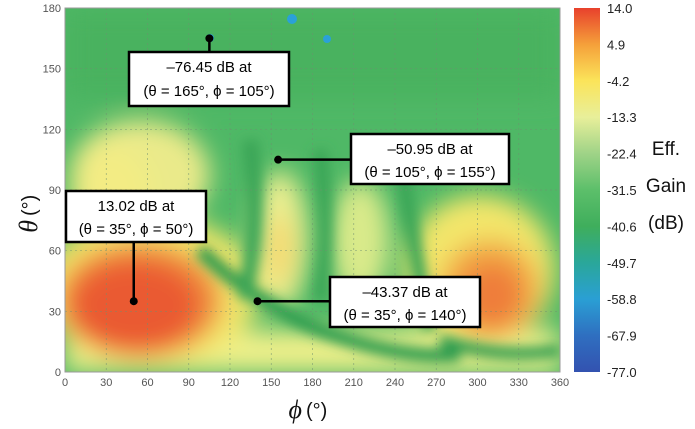 This screenshot has height=429, width=695. What do you see at coordinates (405, 315) in the screenshot?
I see `annotation-line-2: (θ = 35°, ϕ = 140°)` at bounding box center [405, 315].